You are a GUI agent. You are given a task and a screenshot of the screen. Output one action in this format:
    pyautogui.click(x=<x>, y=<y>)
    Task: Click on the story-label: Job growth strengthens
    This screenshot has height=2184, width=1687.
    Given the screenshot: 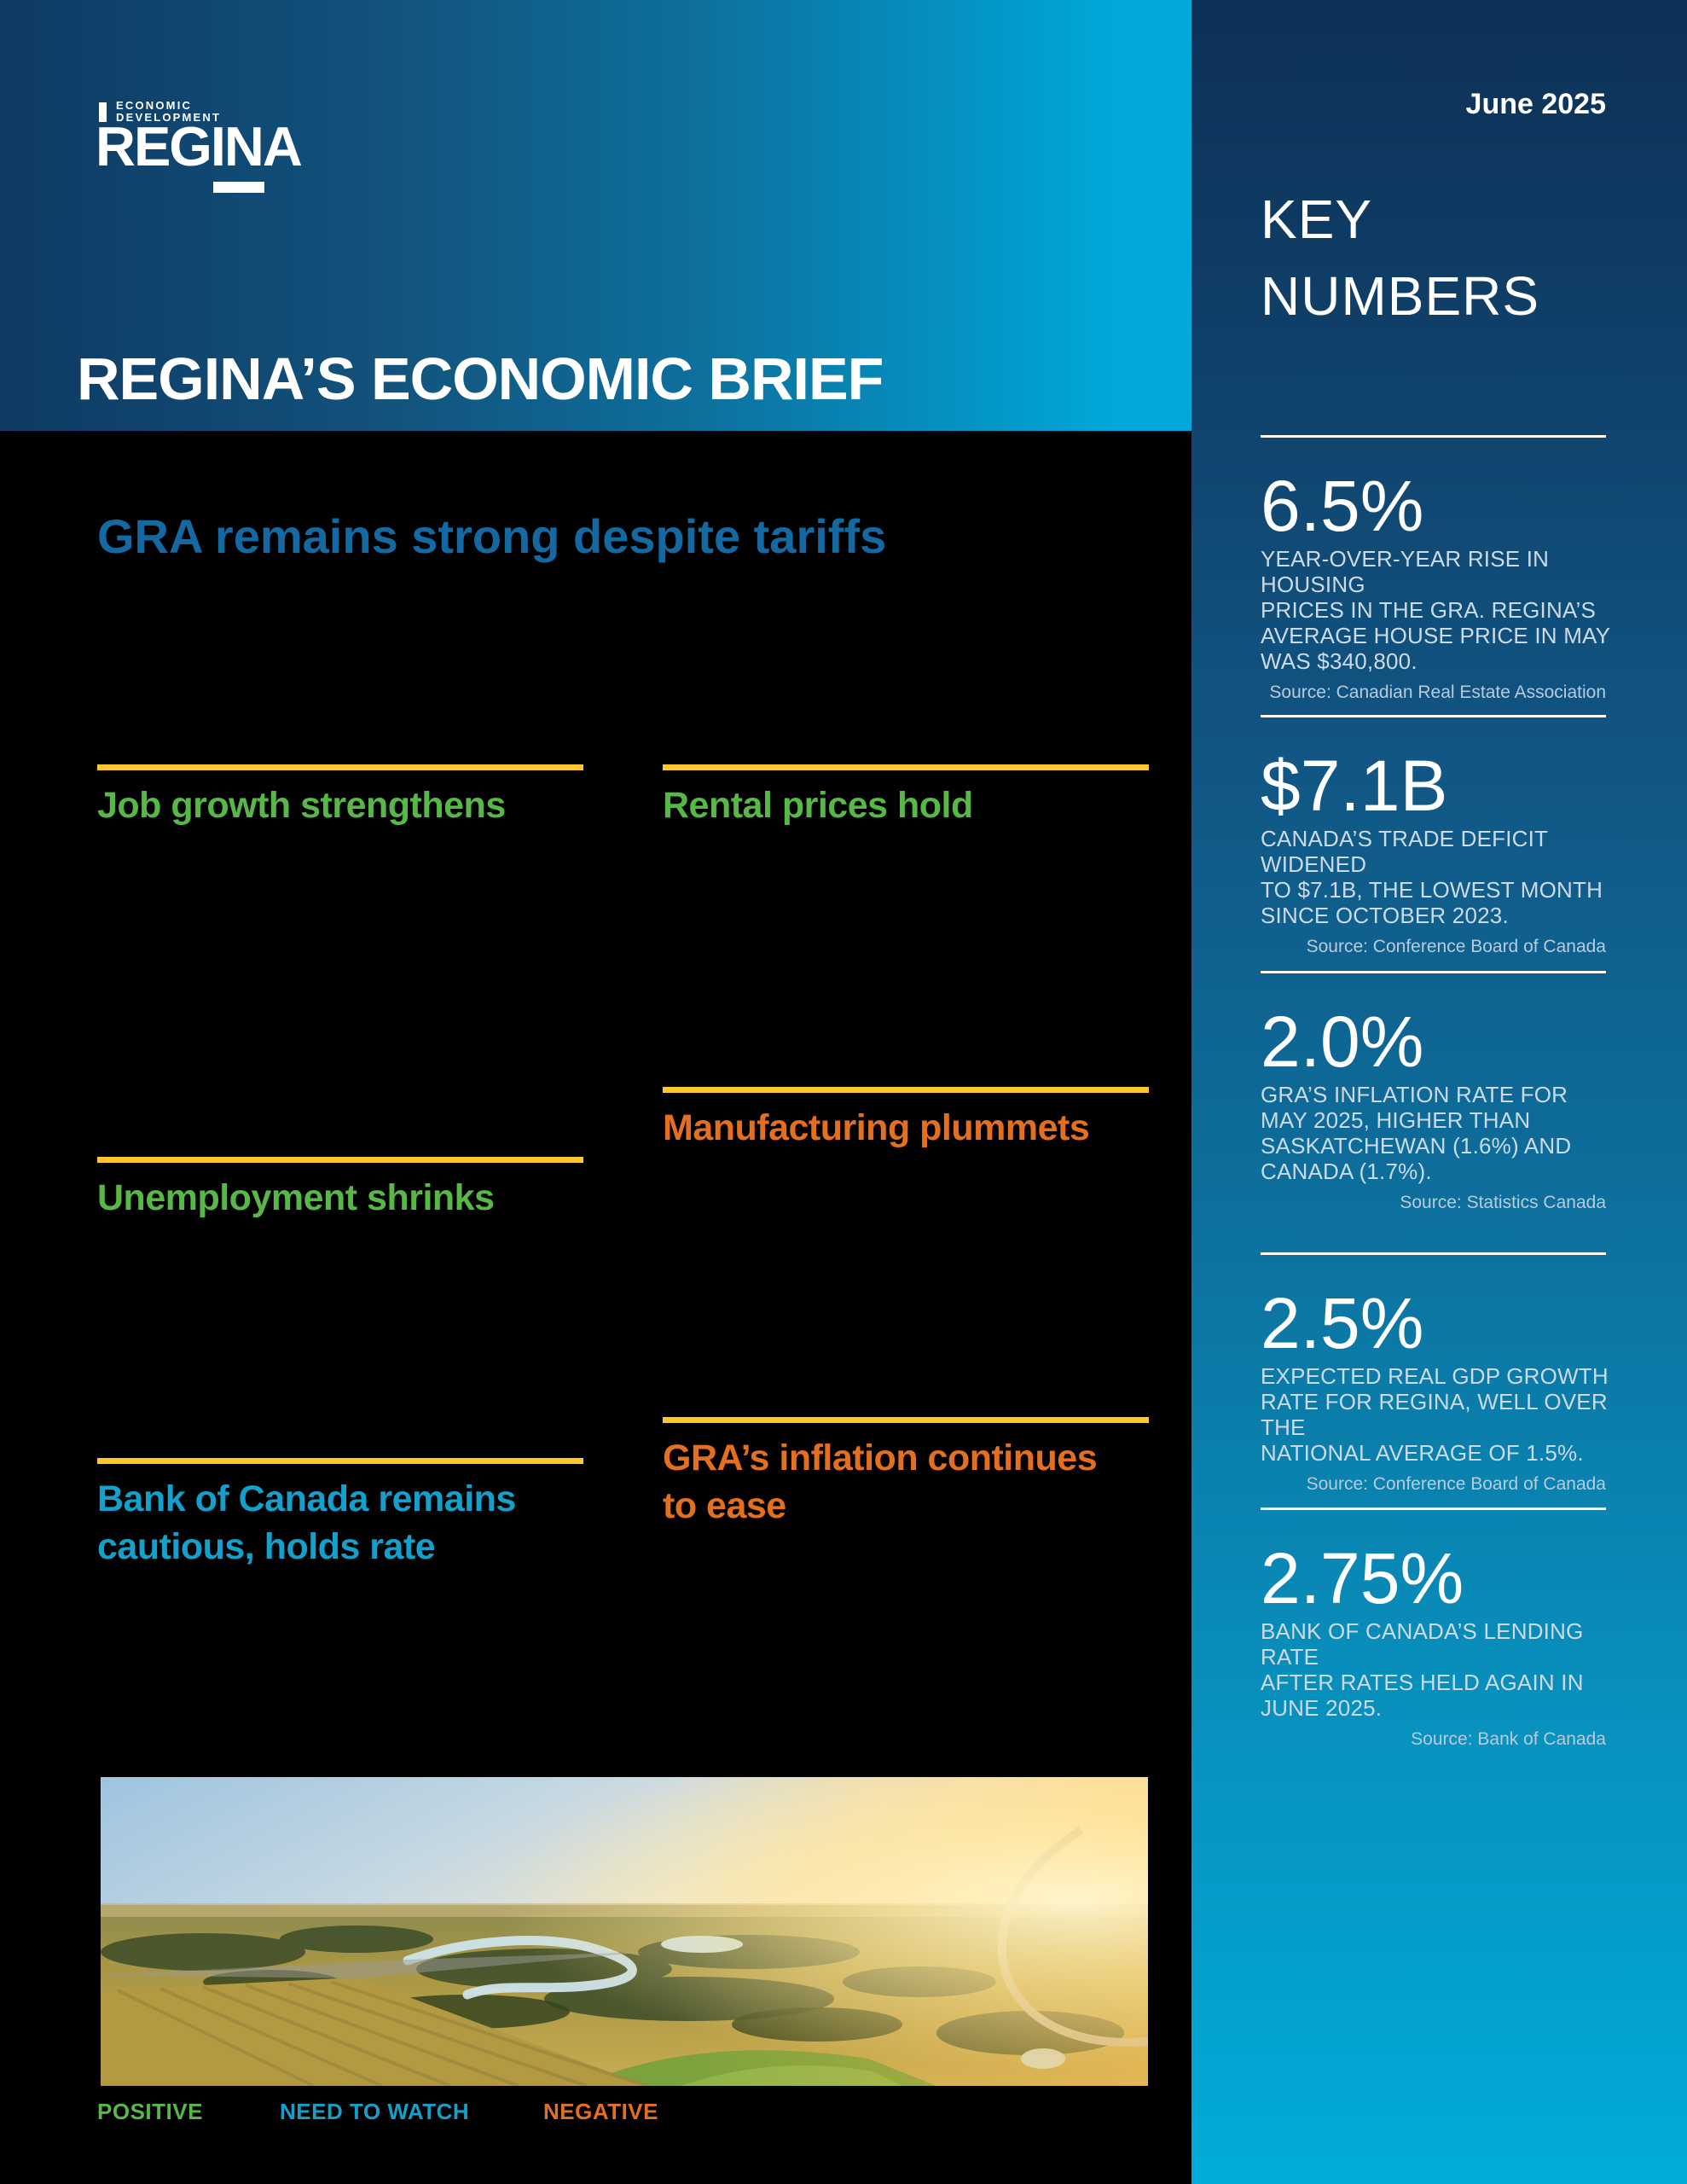 What is the action you would take?
    pyautogui.click(x=302, y=806)
    